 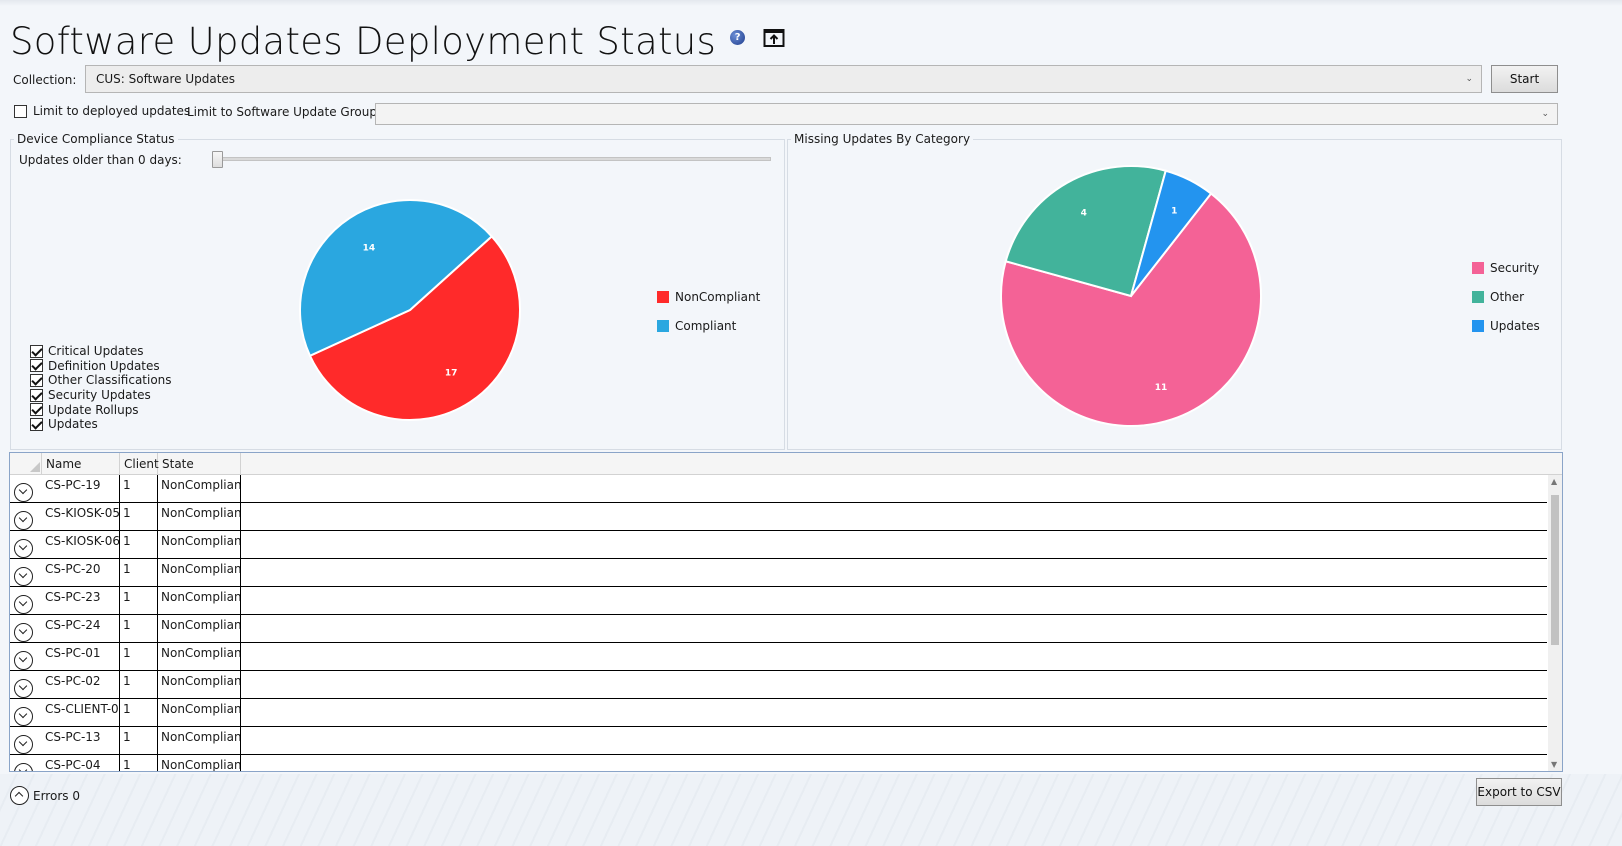 What do you see at coordinates (778, 517) in the screenshot?
I see `table-row: CS-KIOSK-05 1 NonCompliant` at bounding box center [778, 517].